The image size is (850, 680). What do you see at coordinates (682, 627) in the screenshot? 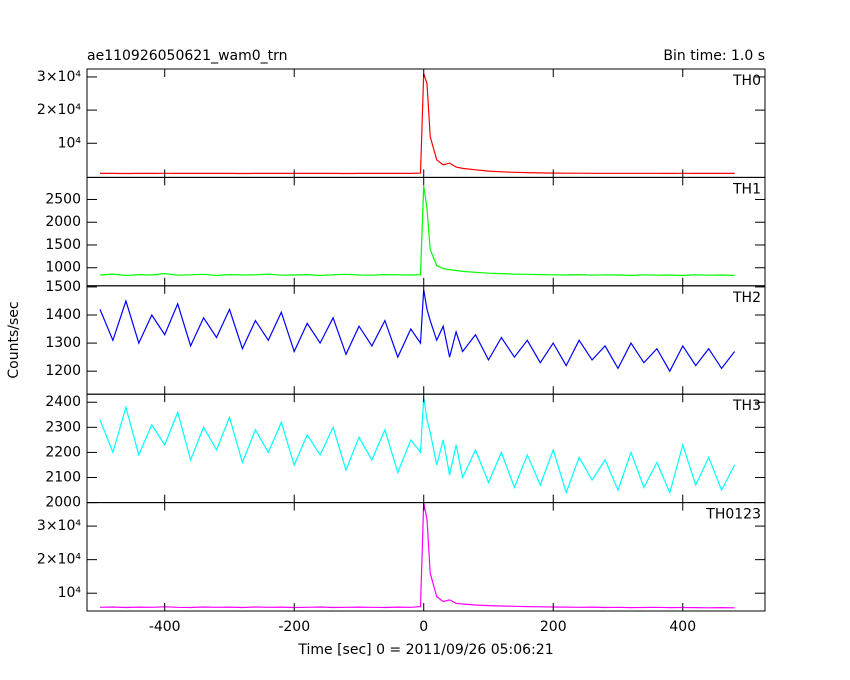
I see `x-tick-label: 400` at bounding box center [682, 627].